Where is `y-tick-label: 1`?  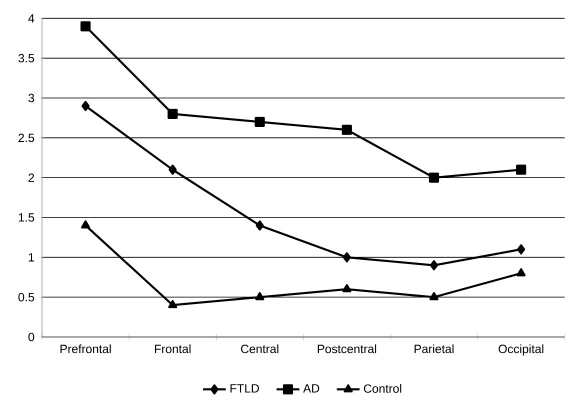
y-tick-label: 1 is located at coordinates (31, 257).